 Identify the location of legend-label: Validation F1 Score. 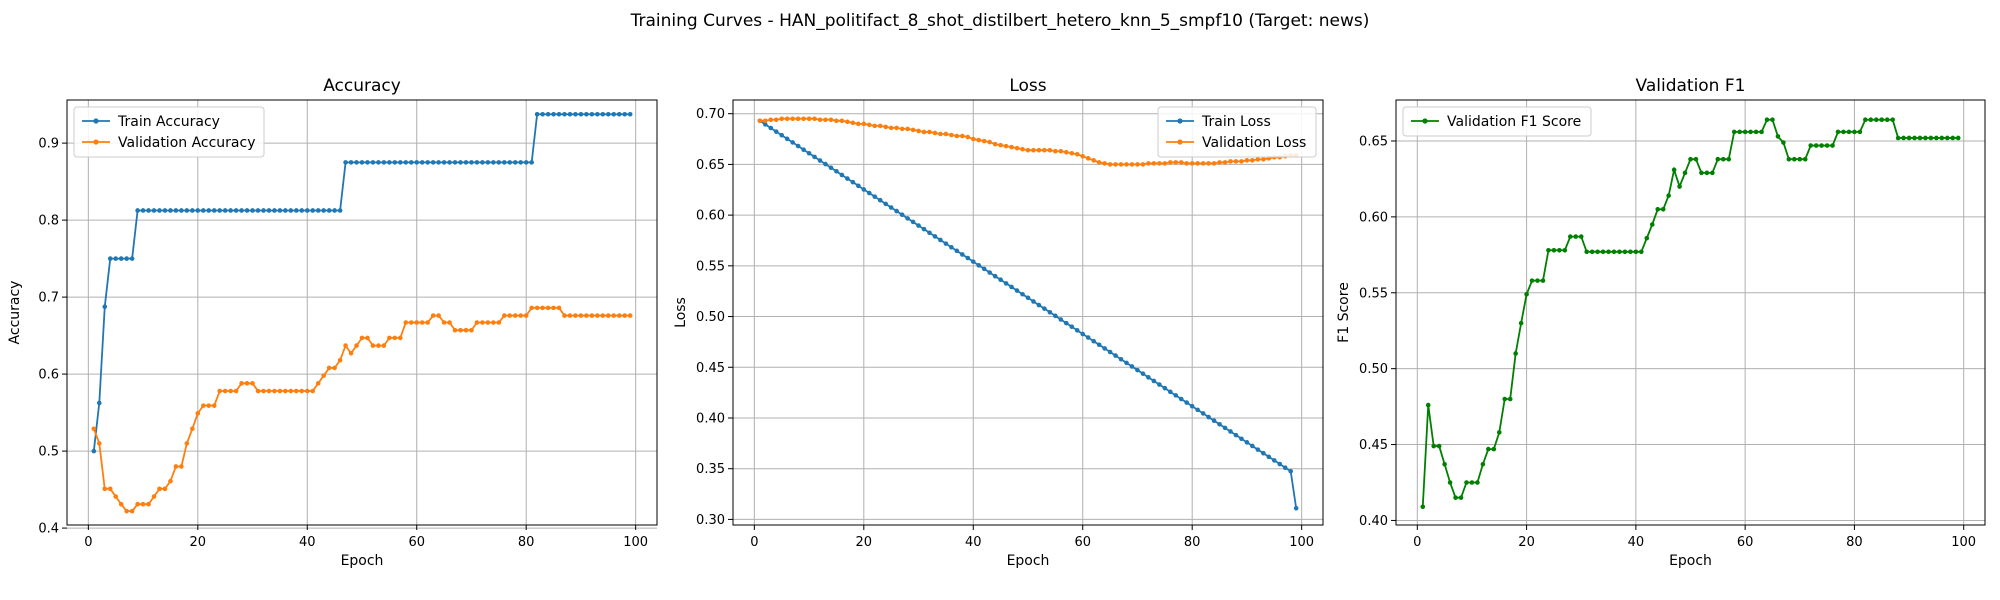
(1514, 122).